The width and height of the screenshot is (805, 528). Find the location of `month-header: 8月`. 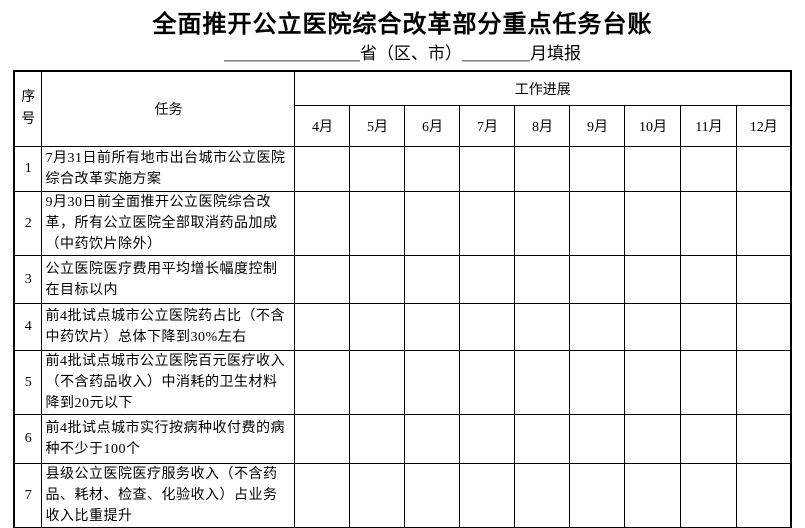

month-header: 8月 is located at coordinates (542, 126).